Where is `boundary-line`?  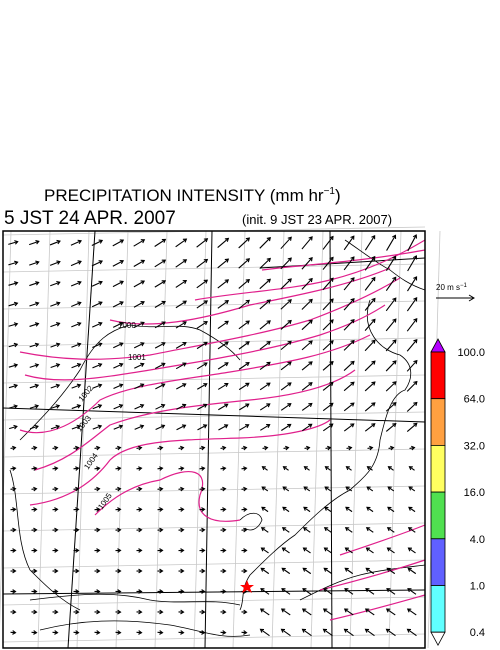 boundary-line is located at coordinates (214, 415).